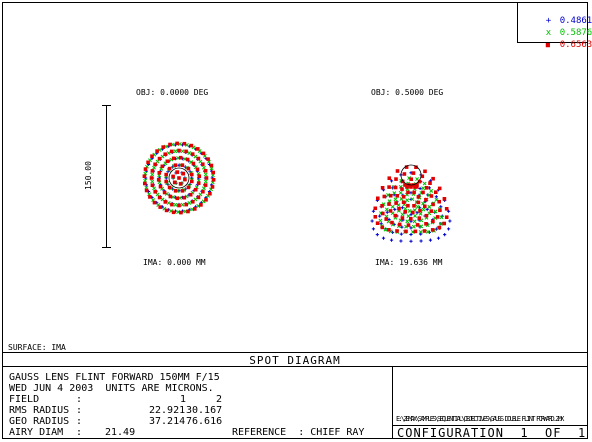 This screenshot has width=592, height=442. I want to click on rms-value-1: 22.921, so click(167, 410).